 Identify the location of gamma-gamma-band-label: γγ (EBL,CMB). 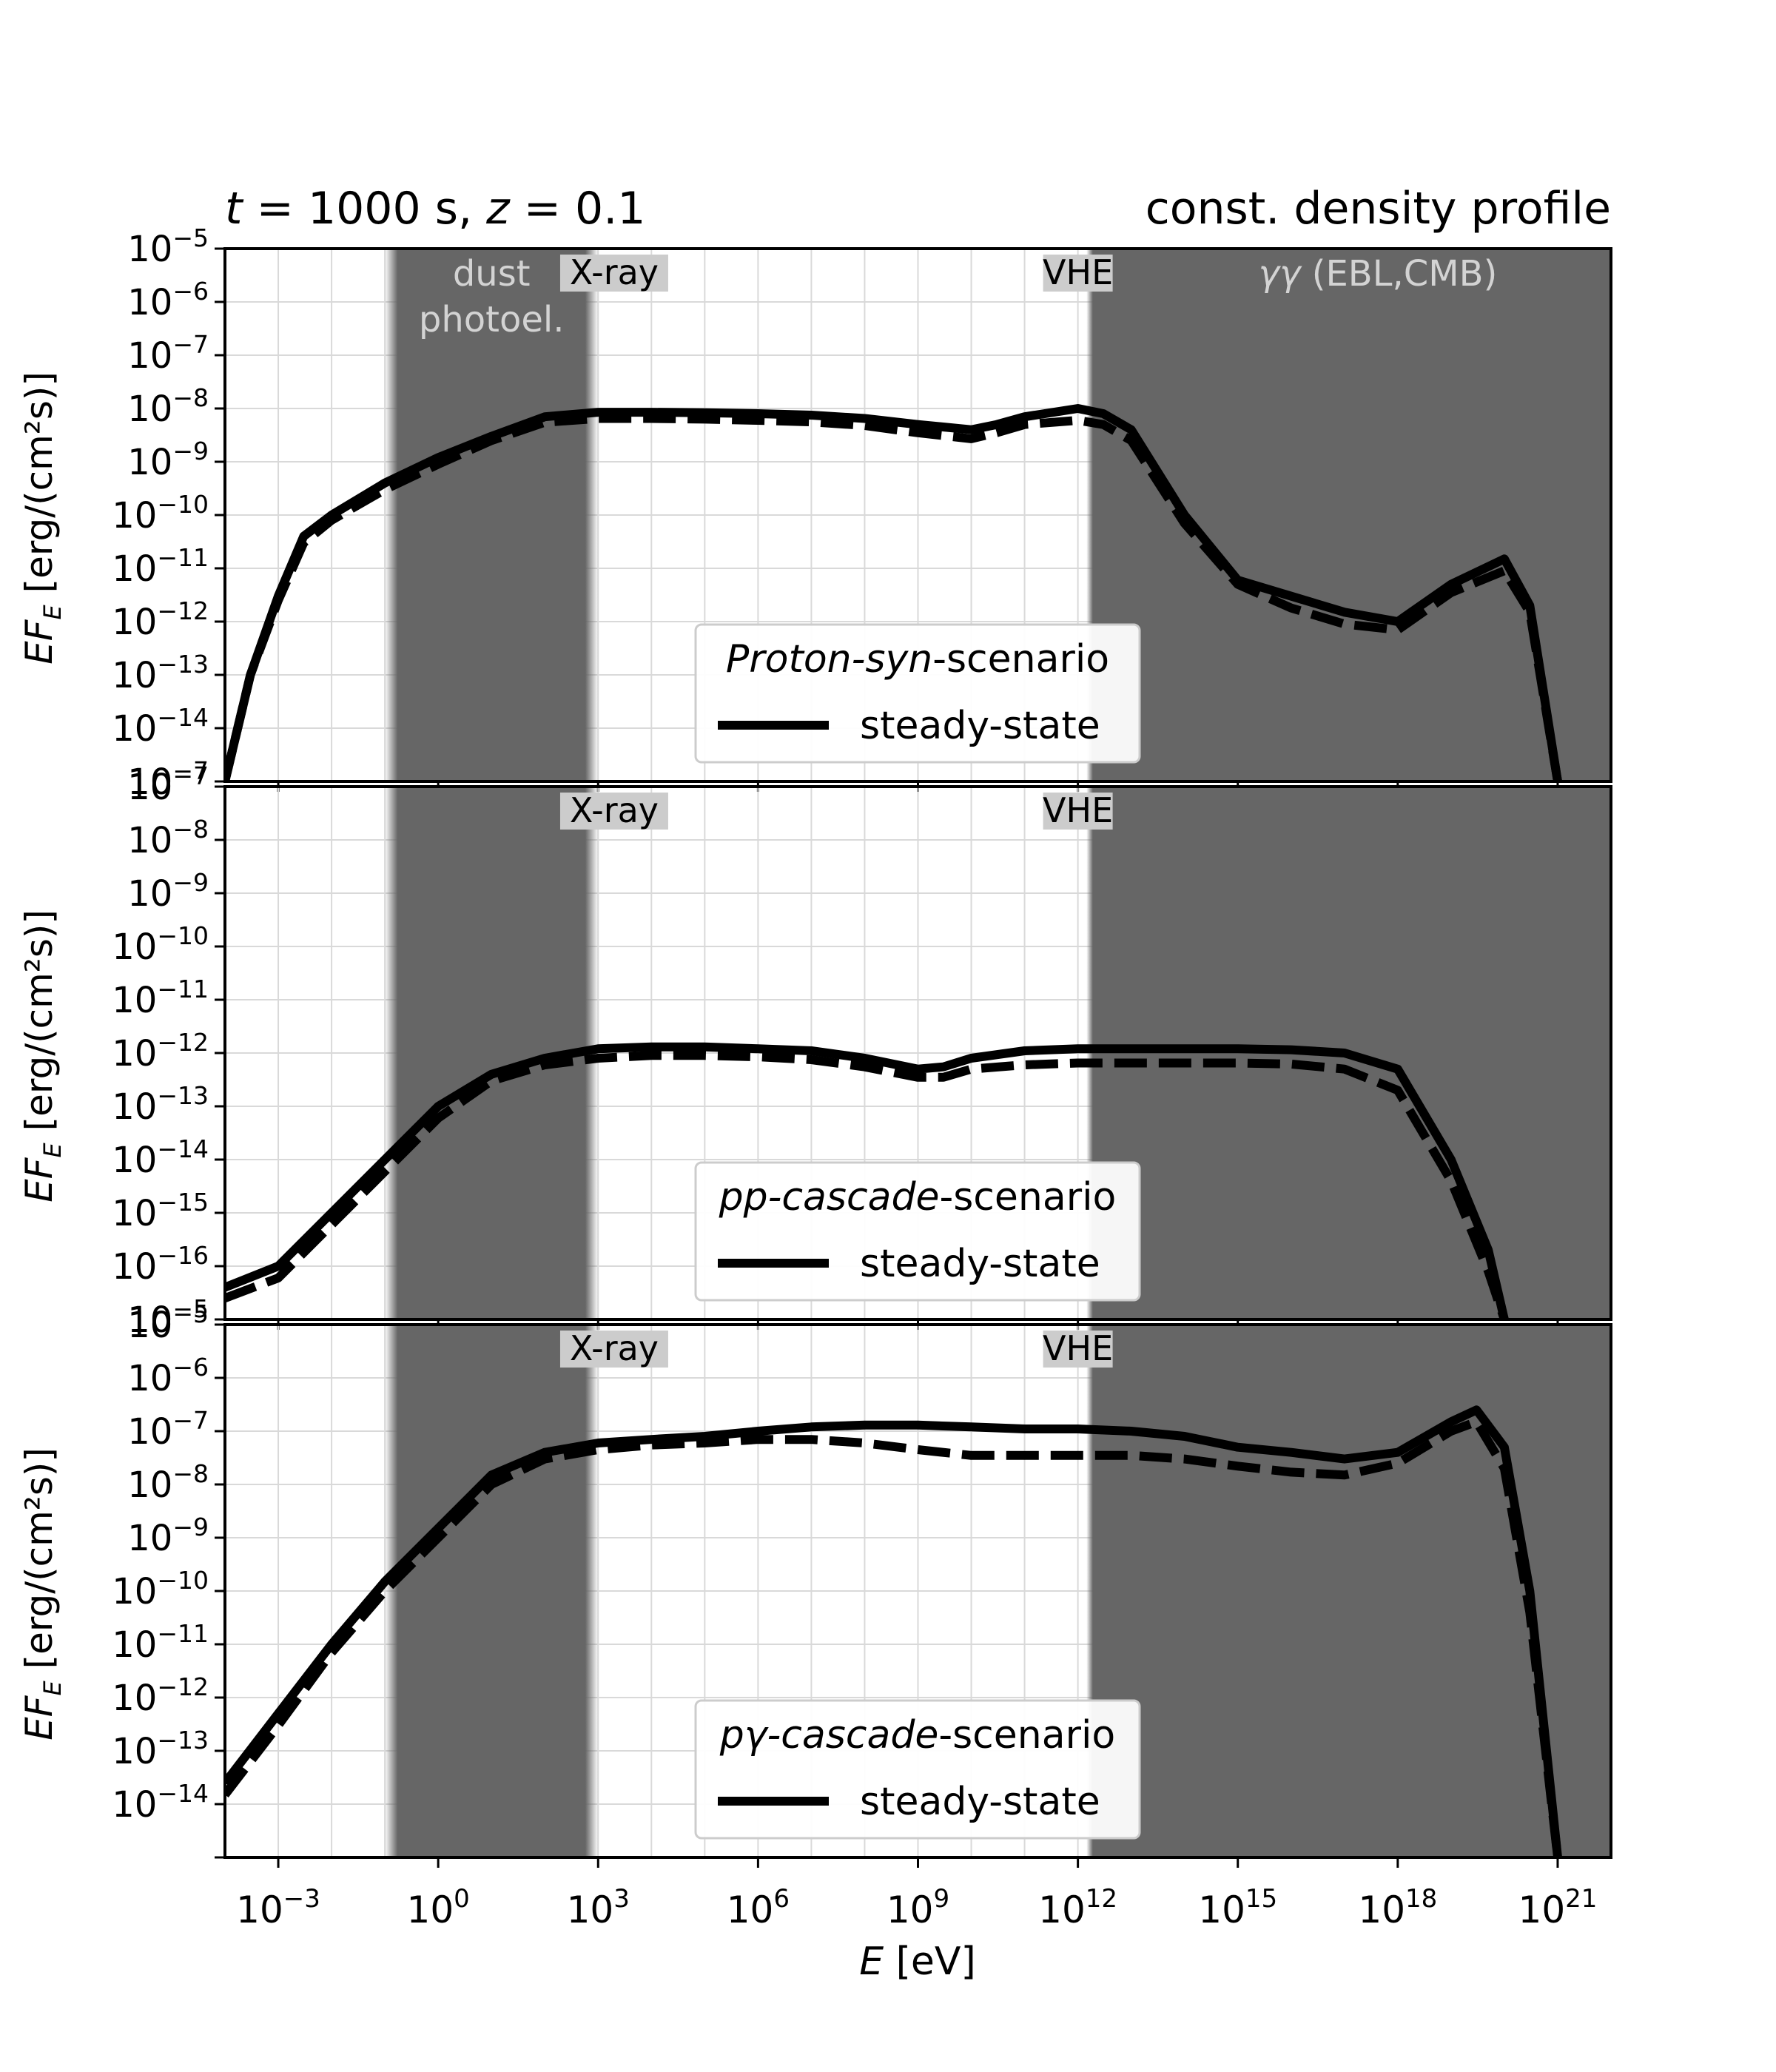
(1378, 274).